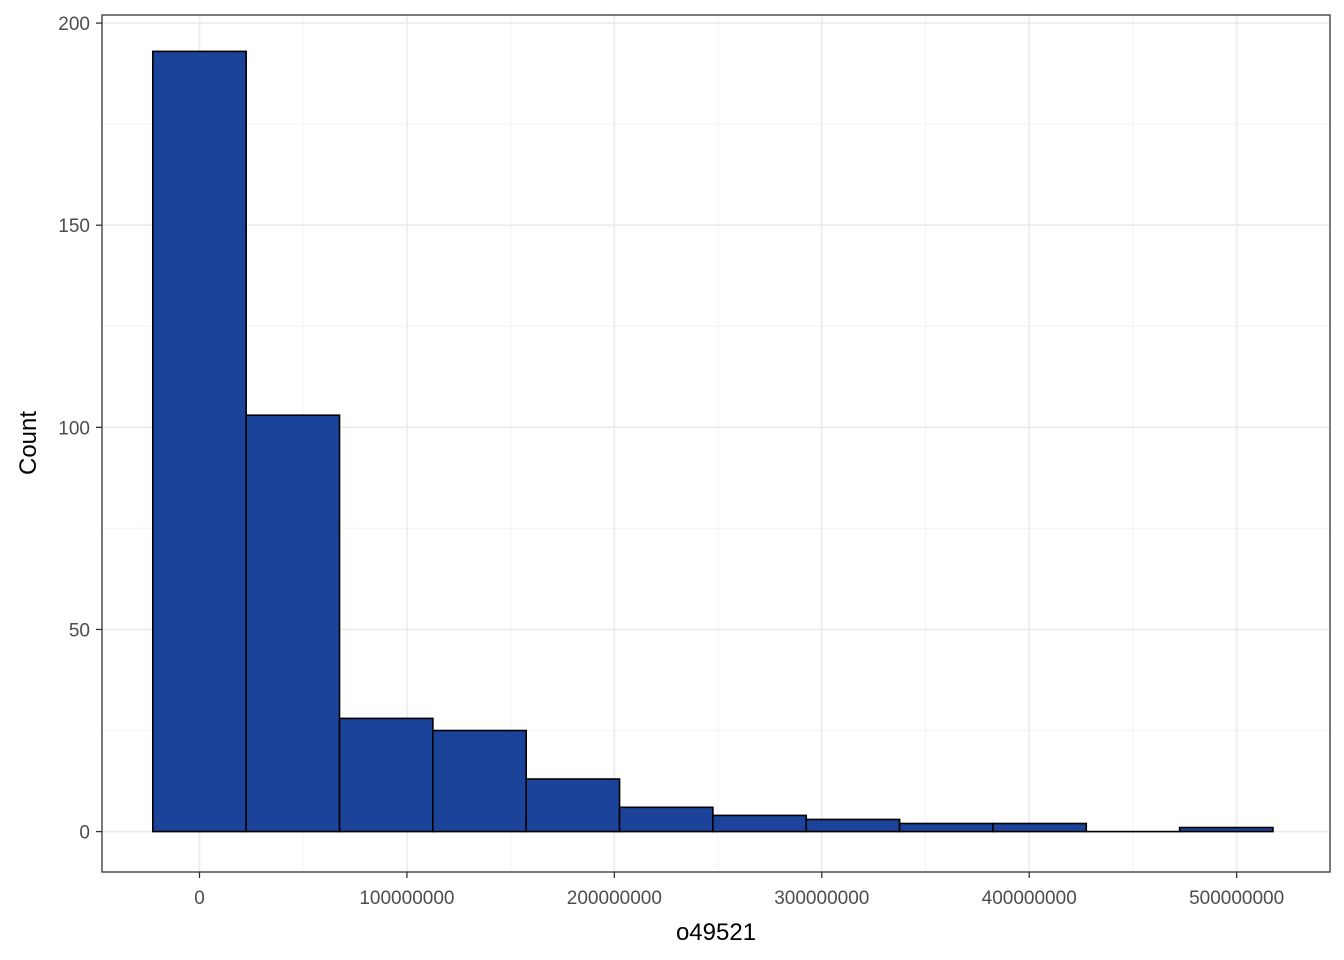 This screenshot has width=1344, height=960. What do you see at coordinates (716, 932) in the screenshot?
I see `x-axis-title: o49521` at bounding box center [716, 932].